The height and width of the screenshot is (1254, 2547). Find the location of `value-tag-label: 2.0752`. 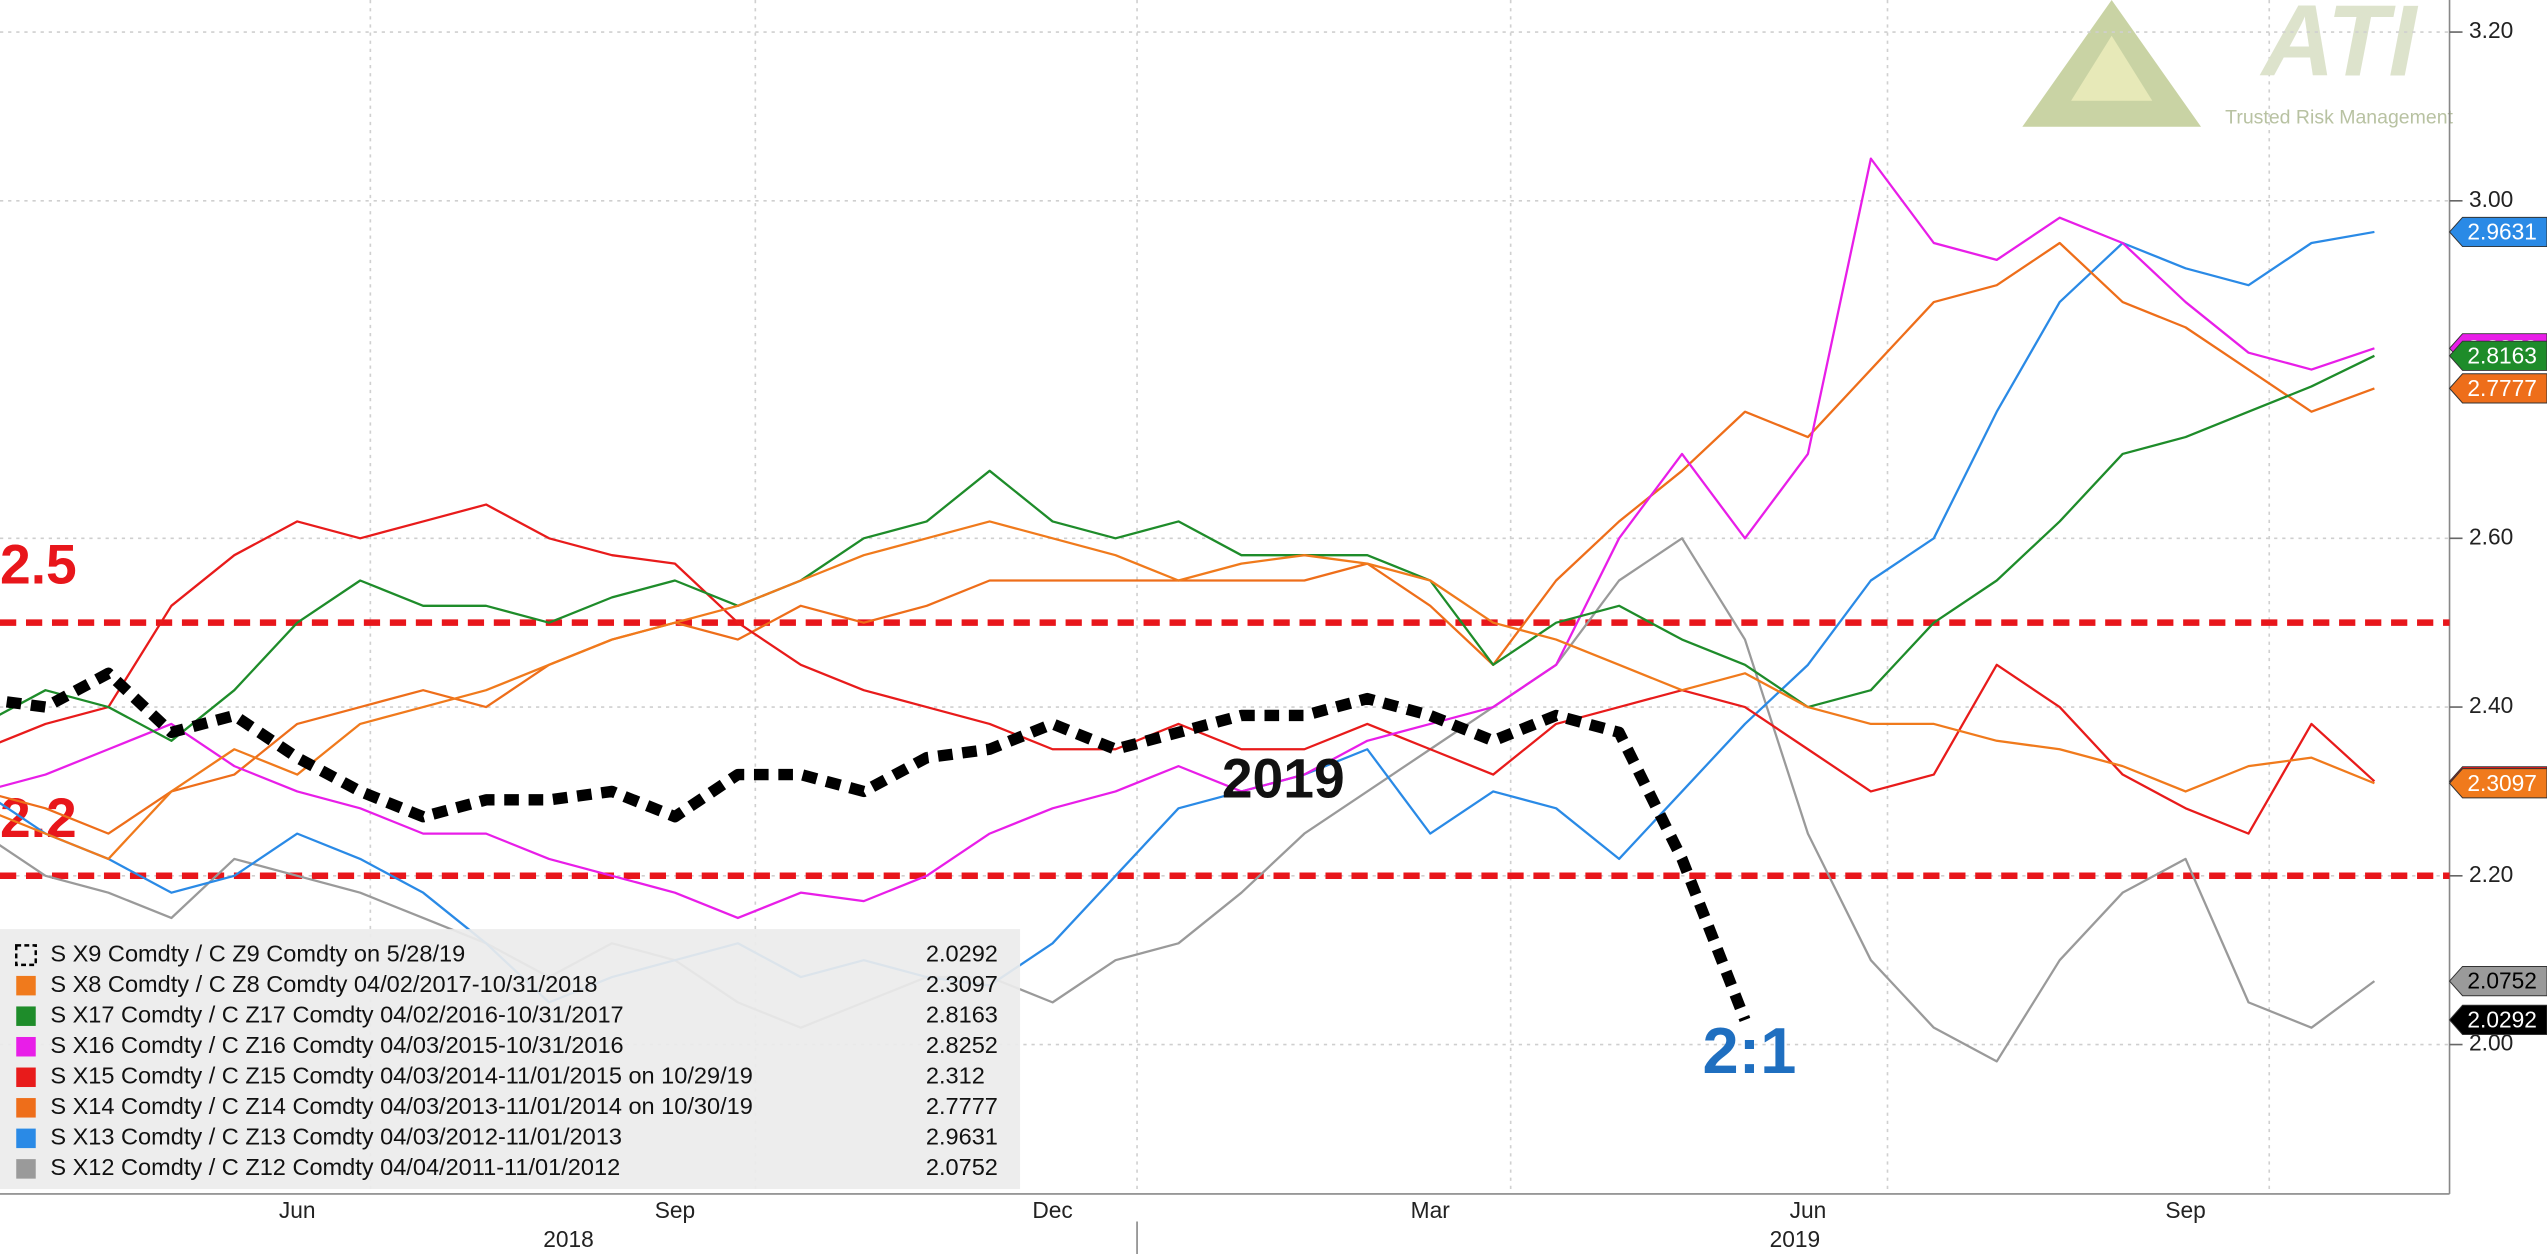

value-tag-label: 2.0752 is located at coordinates (2502, 981).